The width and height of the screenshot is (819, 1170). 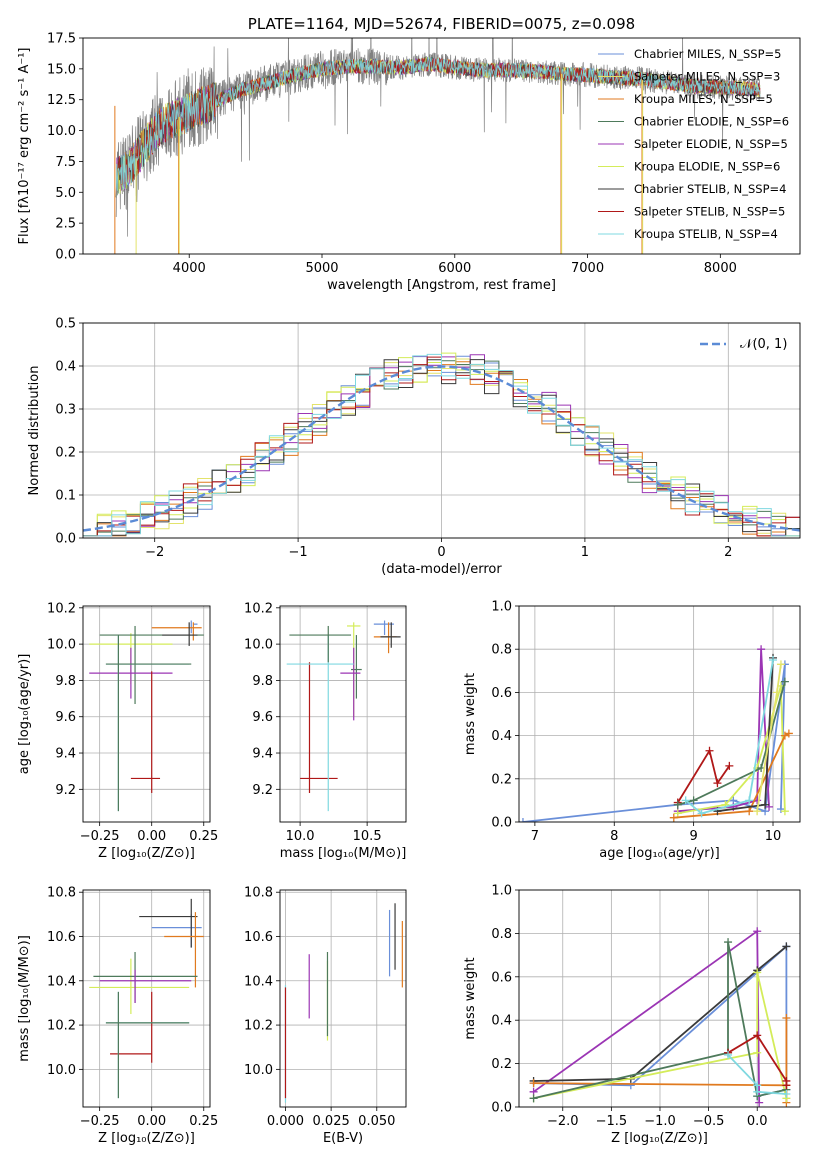 I want to click on y-tick-label: 9.8, so click(x=65, y=681).